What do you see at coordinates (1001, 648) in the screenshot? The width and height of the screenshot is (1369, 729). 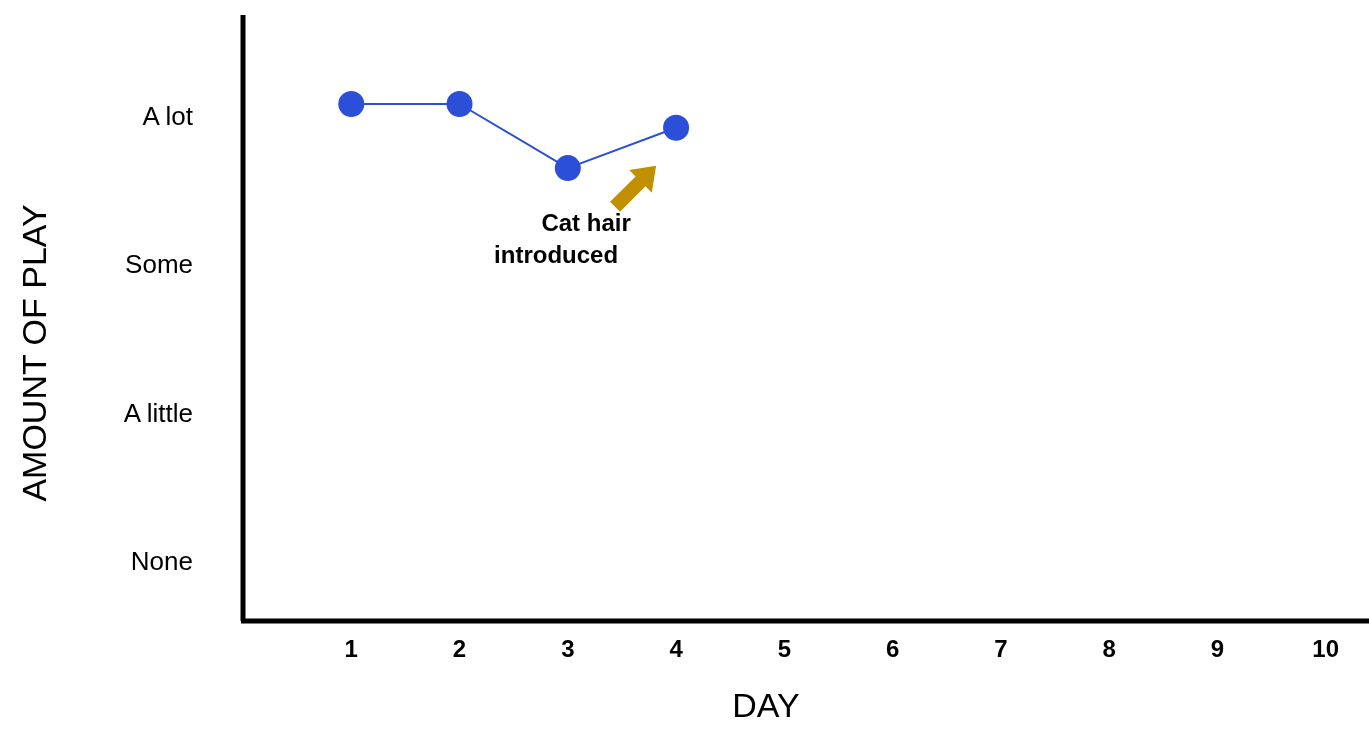 I see `x-tick-label: 7` at bounding box center [1001, 648].